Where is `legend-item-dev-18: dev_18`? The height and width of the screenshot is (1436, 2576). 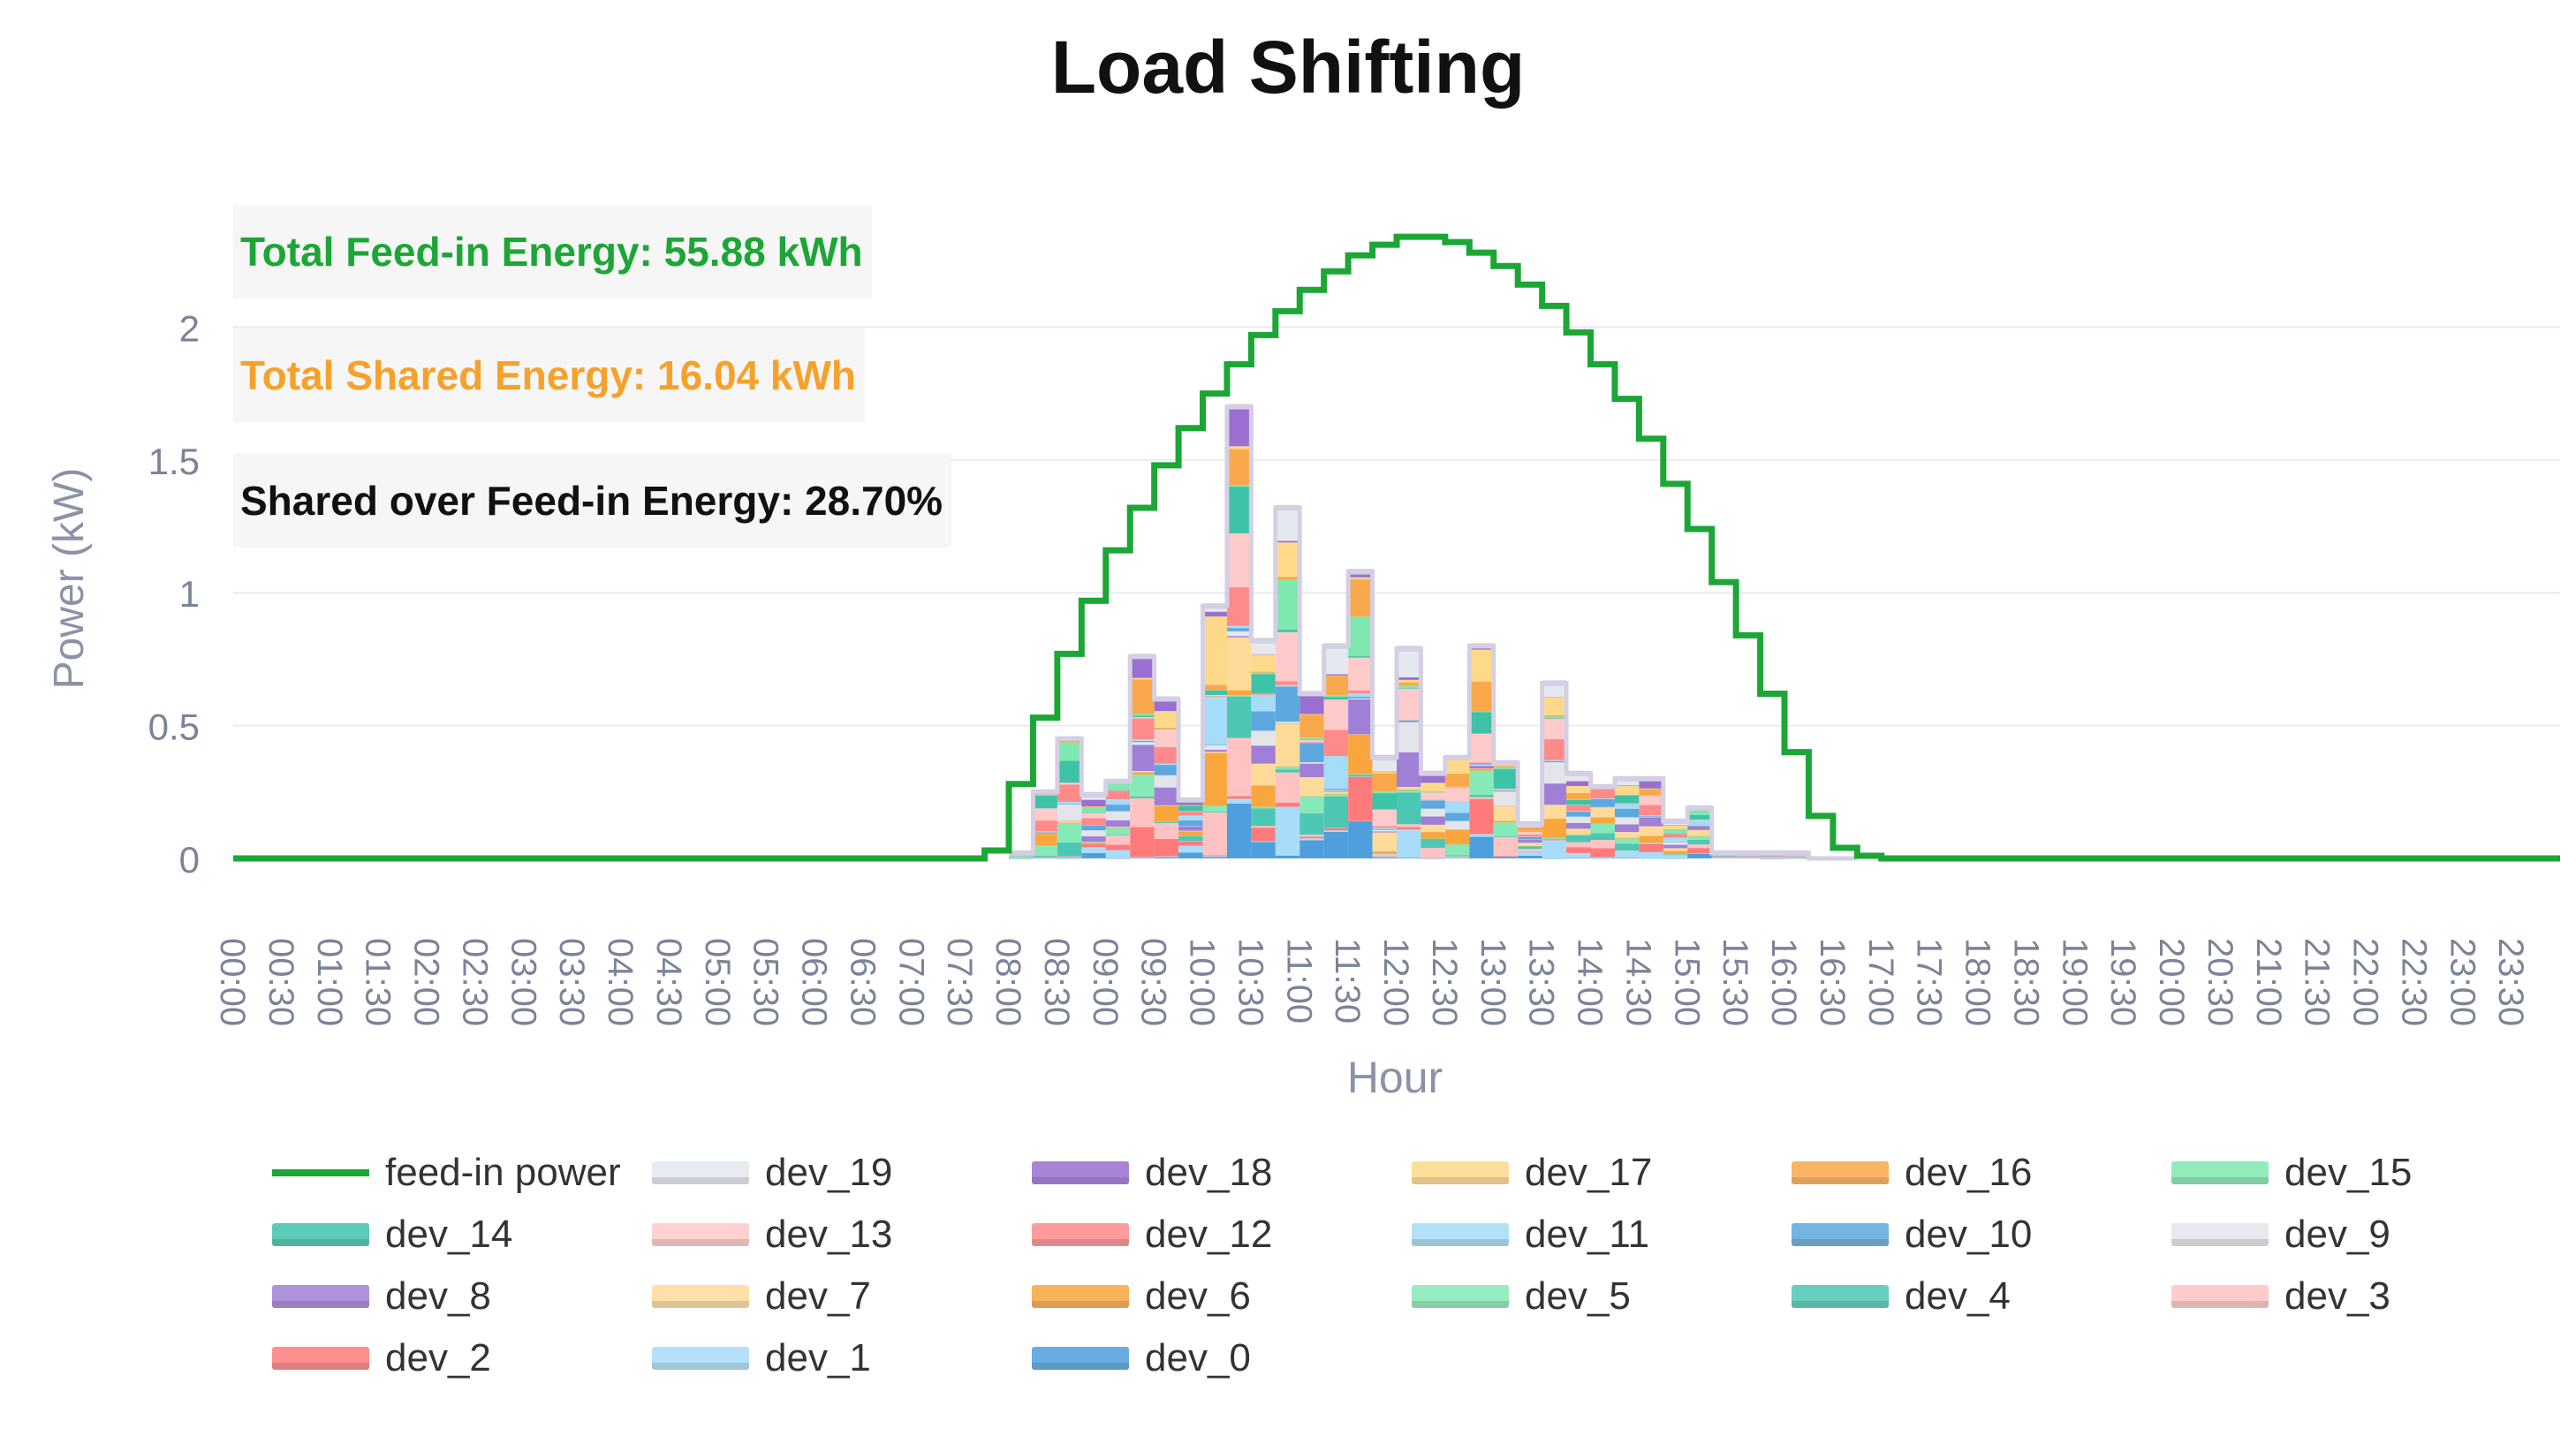
legend-item-dev-18: dev_18 is located at coordinates (1152, 1173).